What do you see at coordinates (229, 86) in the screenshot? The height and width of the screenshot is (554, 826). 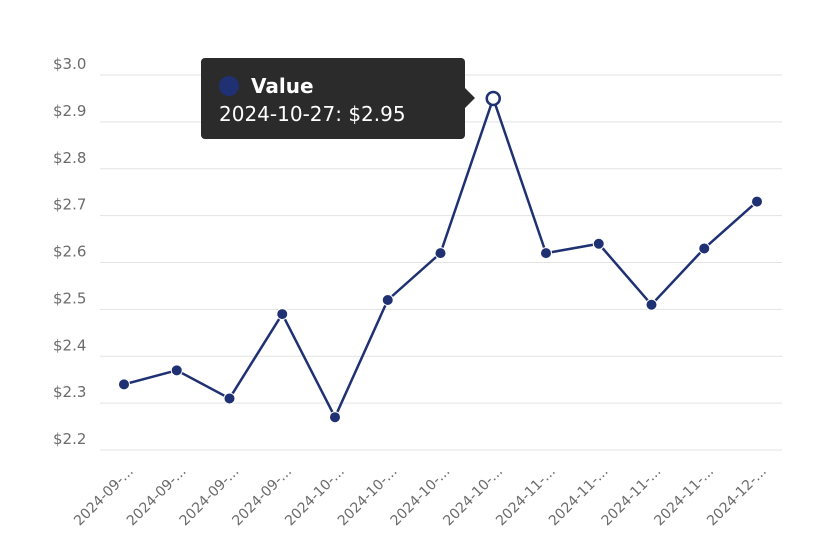 I see `tooltip-series-swatch` at bounding box center [229, 86].